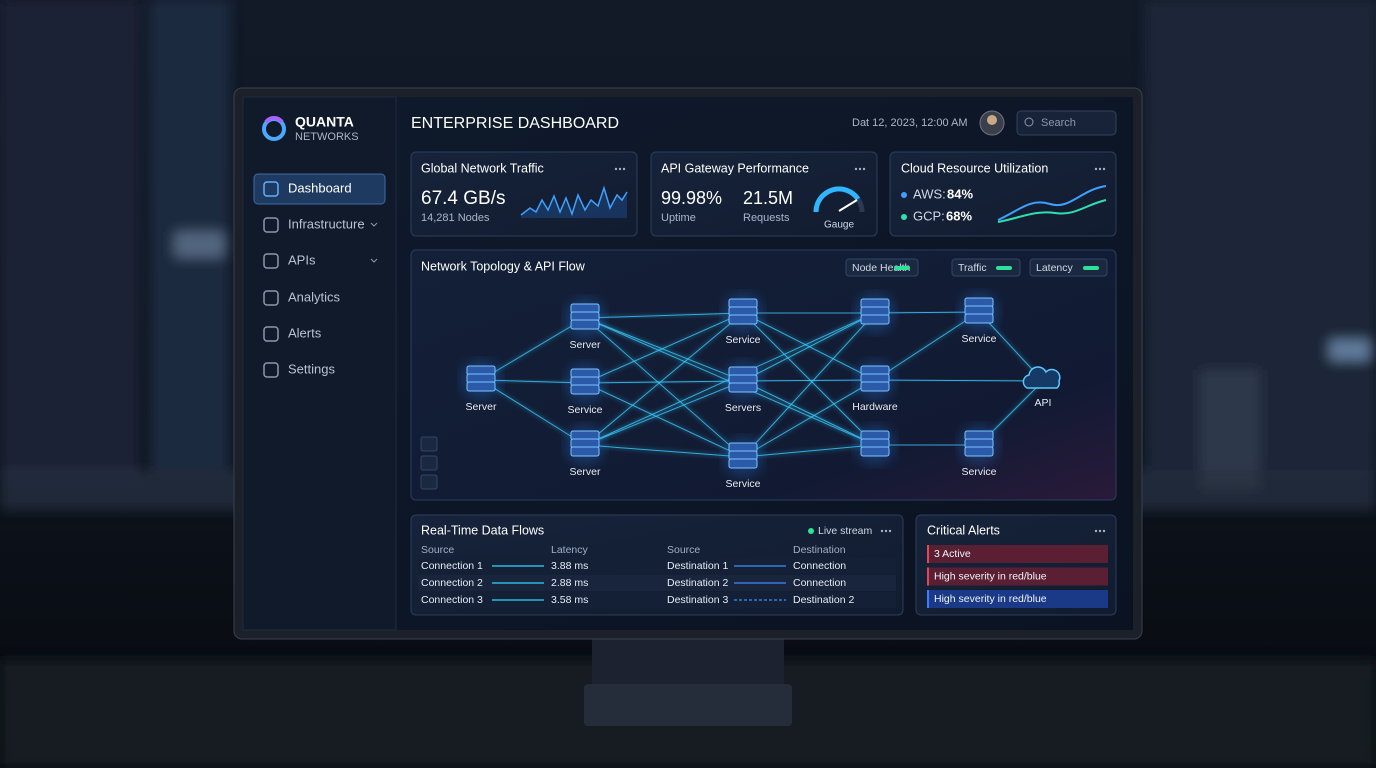 Image resolution: width=1376 pixels, height=768 pixels. What do you see at coordinates (952, 554) in the screenshot?
I see `alert-item: 3 Active` at bounding box center [952, 554].